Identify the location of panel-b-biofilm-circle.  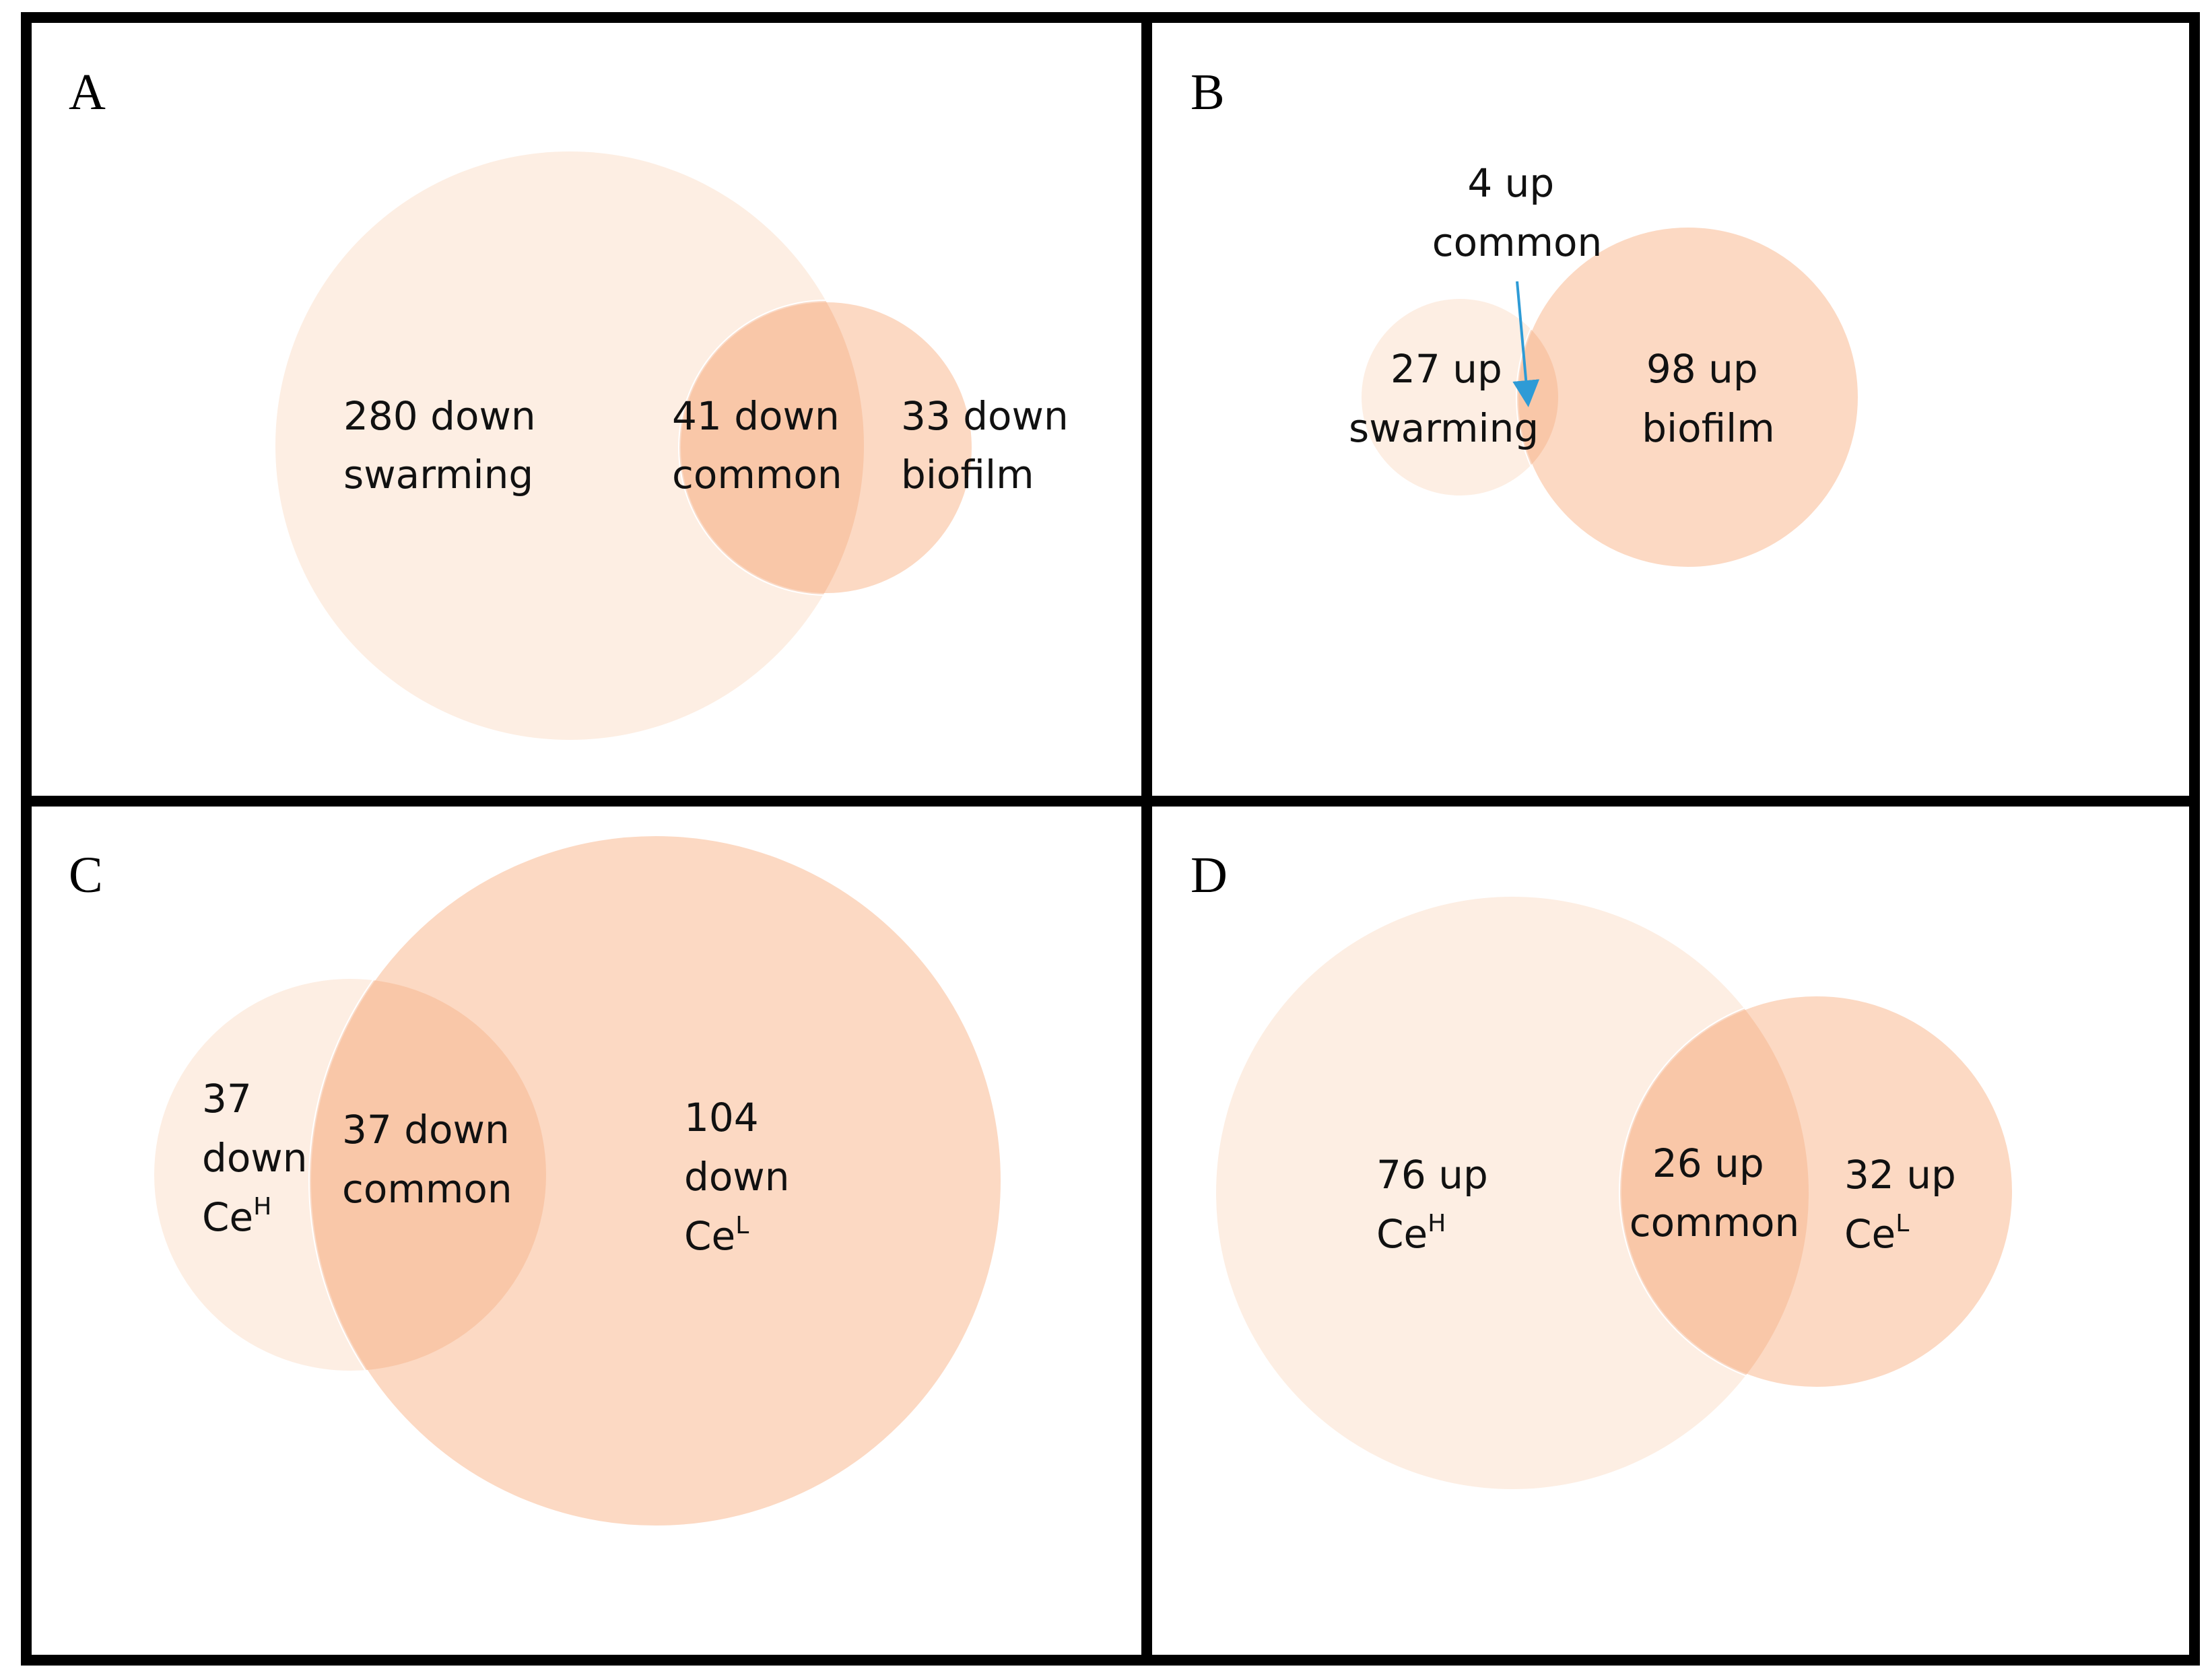
(1688, 398).